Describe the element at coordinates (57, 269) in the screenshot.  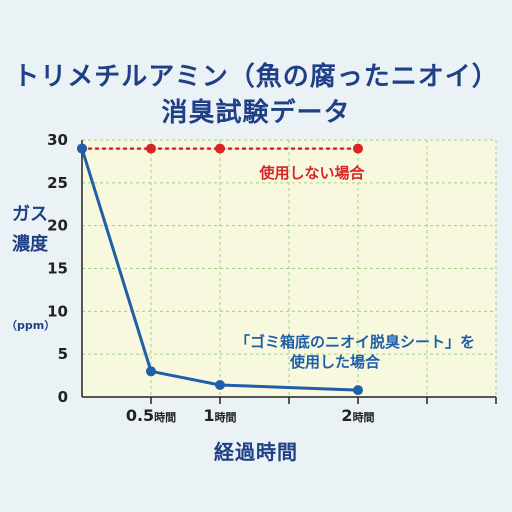
I see `y-tick-label: 15` at that location.